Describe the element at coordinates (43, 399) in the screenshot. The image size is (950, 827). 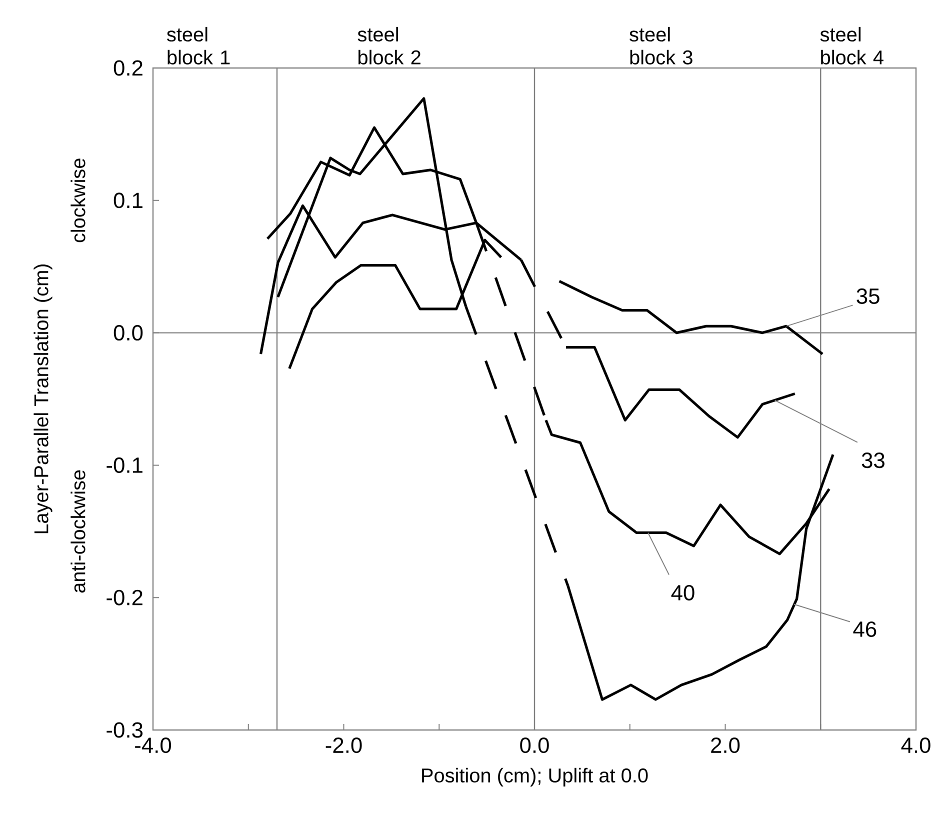
I see `y-axis-title: Layer-Parallel Translation (cm)` at that location.